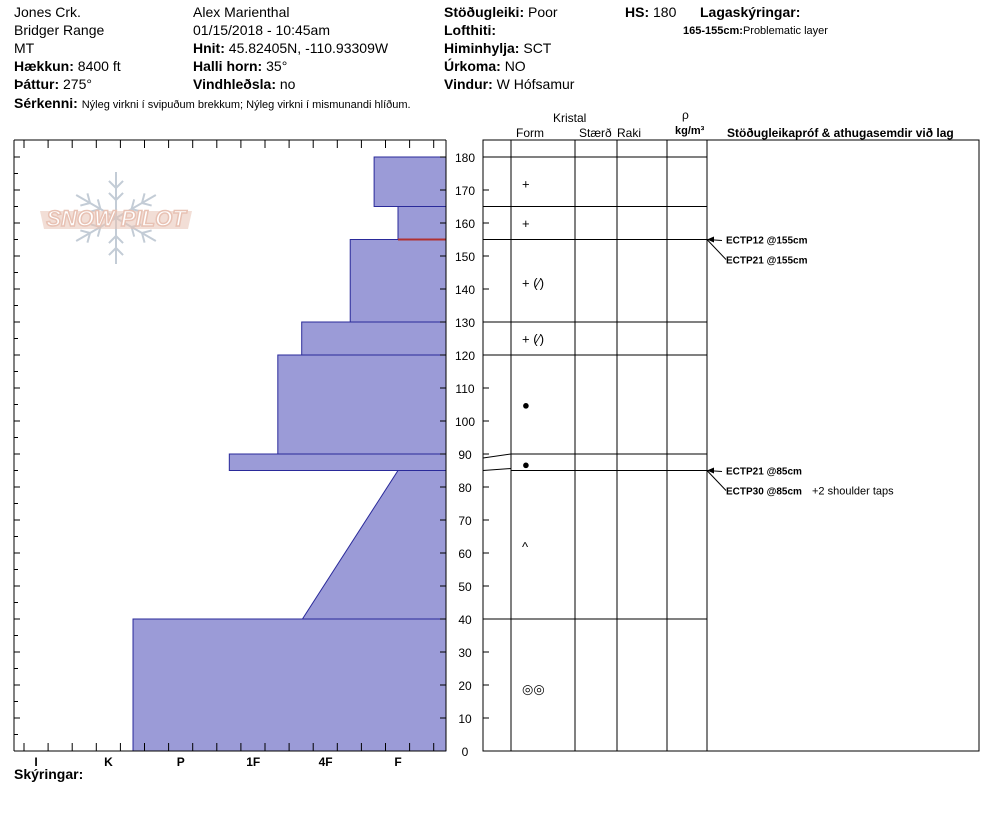 The height and width of the screenshot is (840, 994). What do you see at coordinates (595, 133) in the screenshot?
I see `size-header: Stærð` at bounding box center [595, 133].